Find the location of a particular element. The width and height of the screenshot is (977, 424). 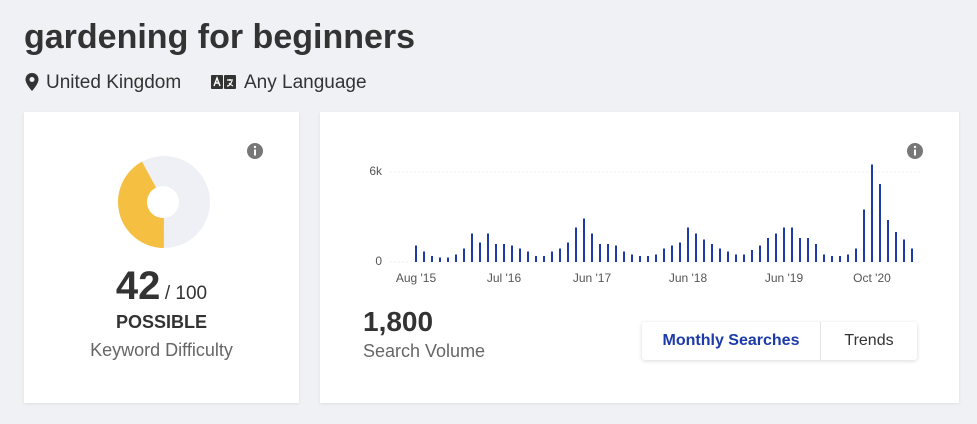

tab: Trends is located at coordinates (869, 340).